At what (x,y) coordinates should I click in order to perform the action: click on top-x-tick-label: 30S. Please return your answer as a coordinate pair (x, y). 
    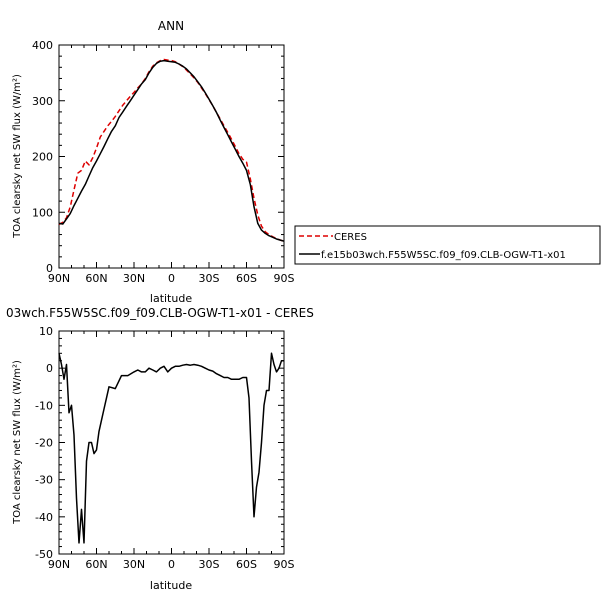
    Looking at the image, I should click on (209, 278).